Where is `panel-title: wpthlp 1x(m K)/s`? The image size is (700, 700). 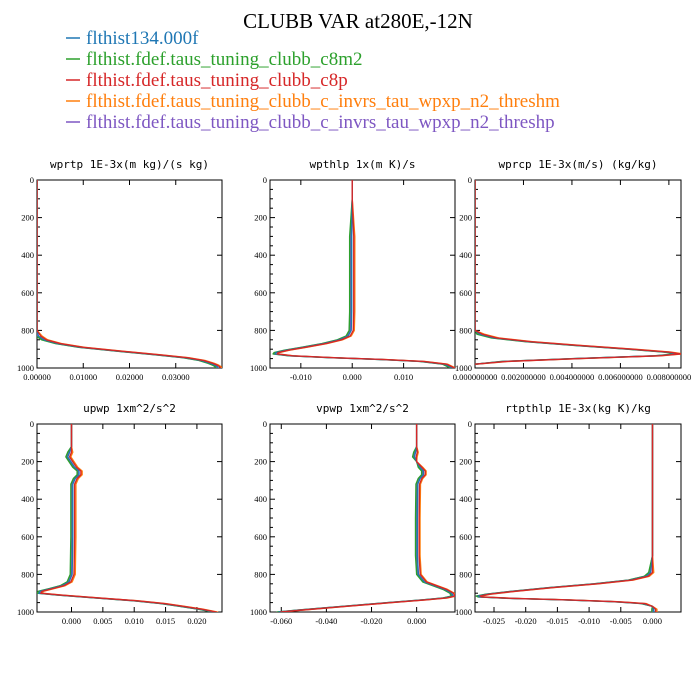 panel-title: wpthlp 1x(m K)/s is located at coordinates (363, 164).